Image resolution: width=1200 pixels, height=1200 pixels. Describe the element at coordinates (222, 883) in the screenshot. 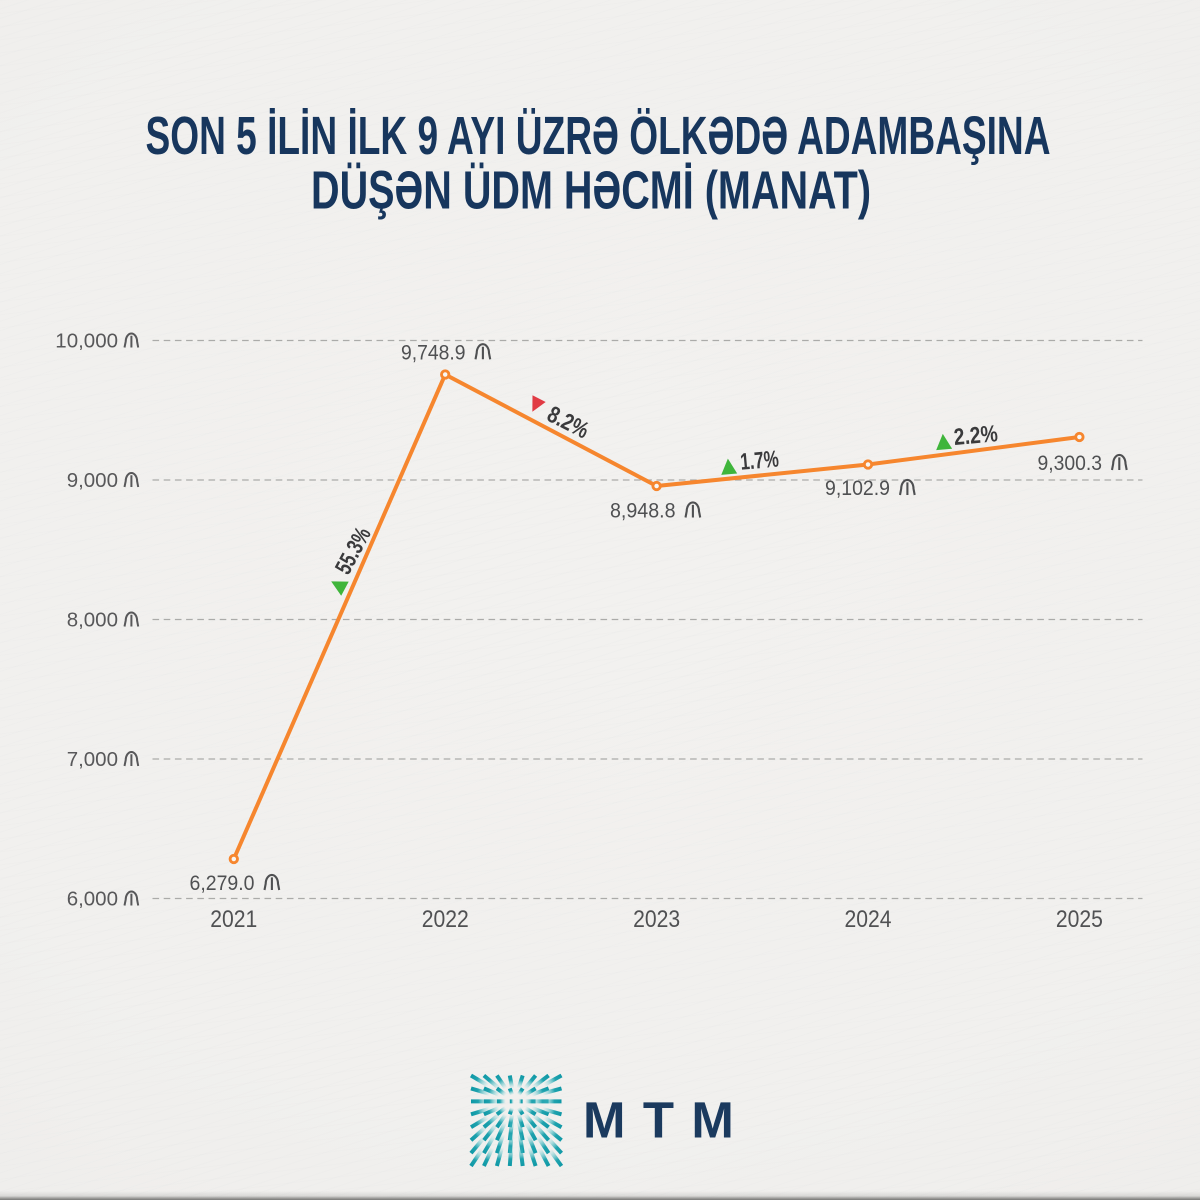

I see `svg-text: 6,279.0` at that location.